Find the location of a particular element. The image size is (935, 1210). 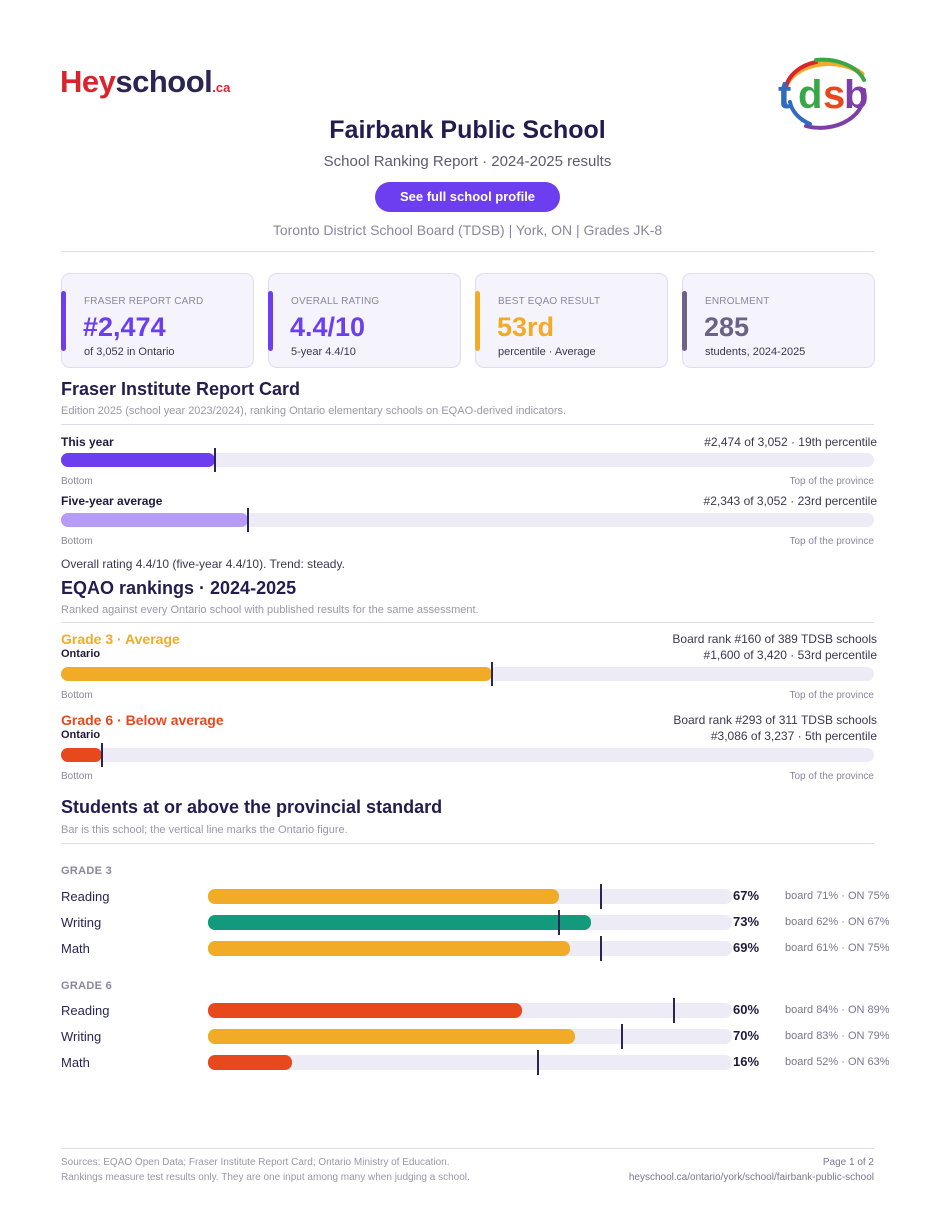

card-sub: 5-year 4.4/10 is located at coordinates (323, 352).